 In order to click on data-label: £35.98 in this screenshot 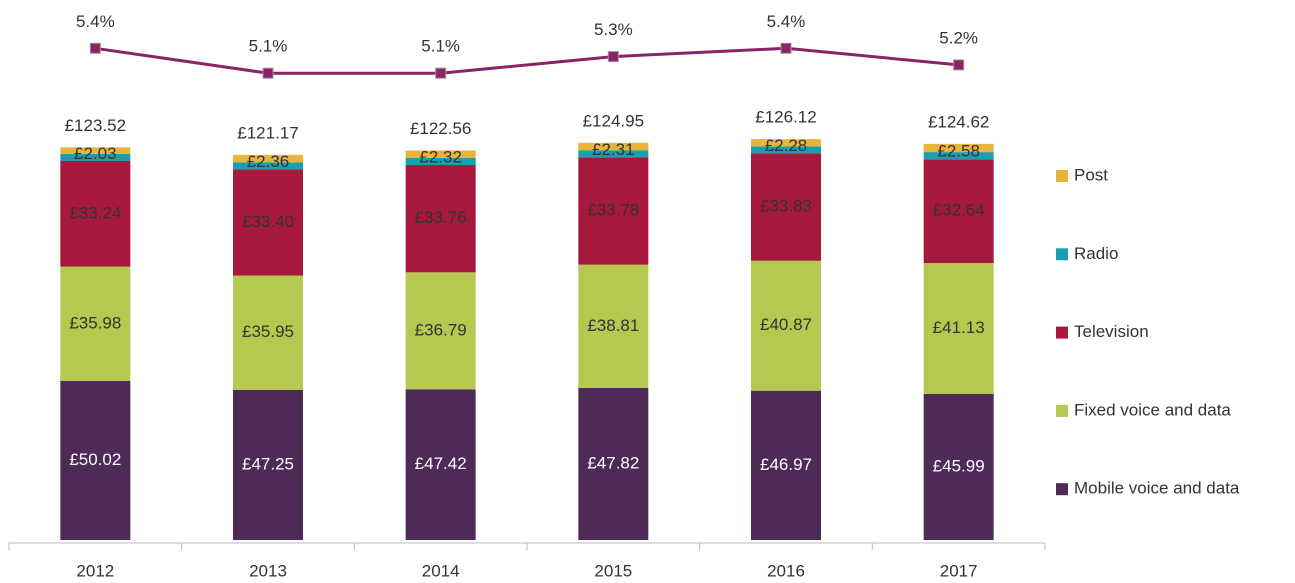, I will do `click(95, 322)`.